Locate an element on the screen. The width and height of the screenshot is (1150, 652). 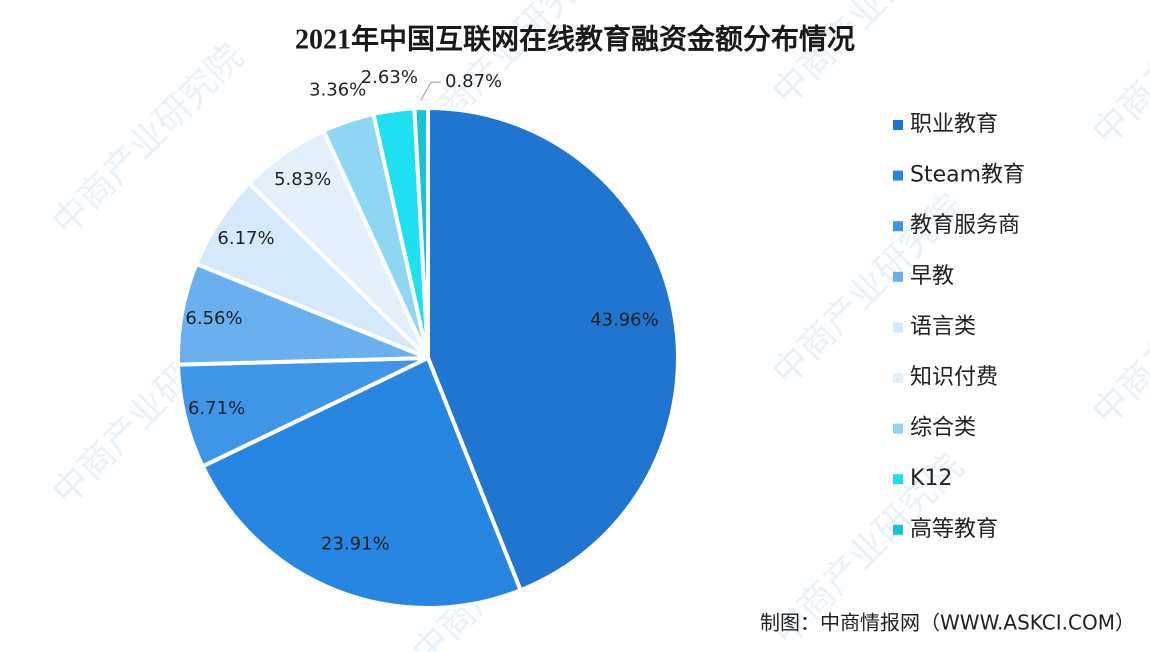
data-label: 6.71% is located at coordinates (216, 408).